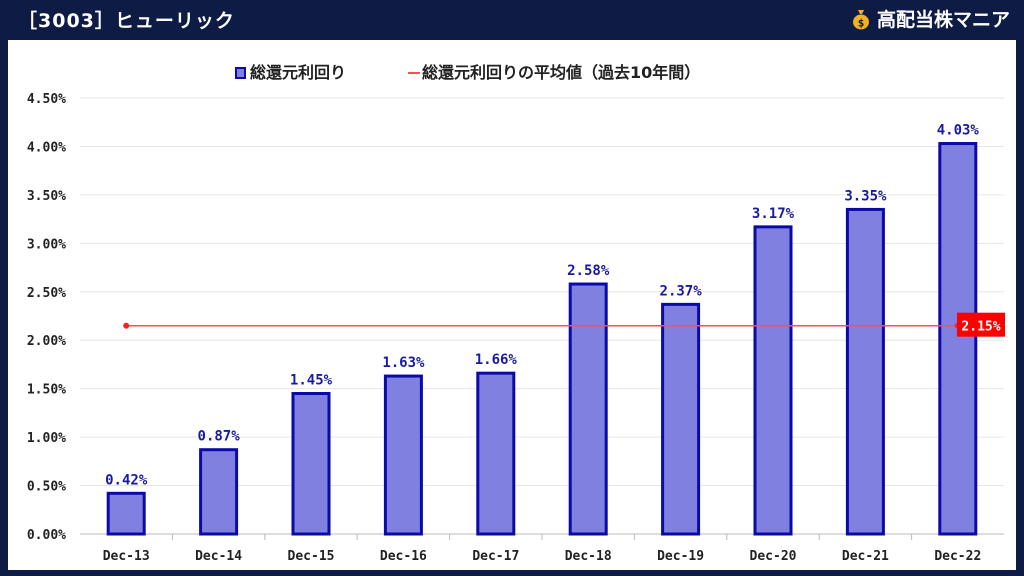 The height and width of the screenshot is (576, 1024). Describe the element at coordinates (680, 556) in the screenshot. I see `x-tick-label: Dec-19` at that location.